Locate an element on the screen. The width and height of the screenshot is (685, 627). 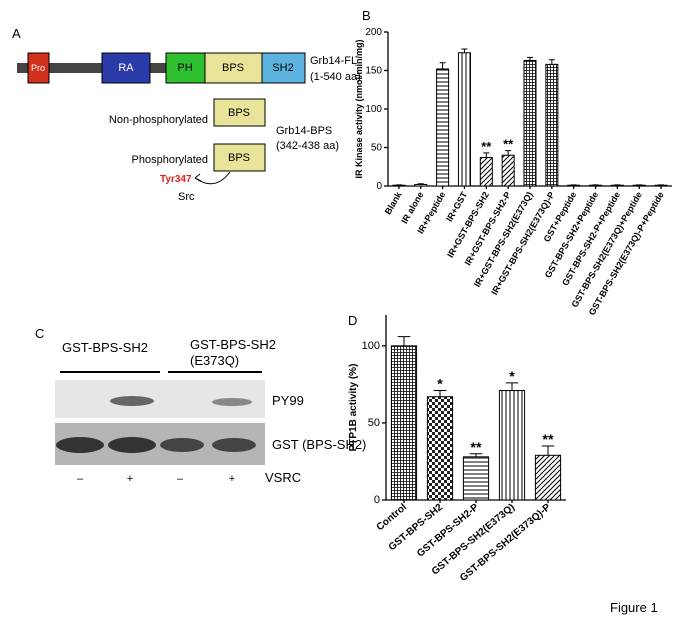
domain-label: BPS is located at coordinates (233, 68).